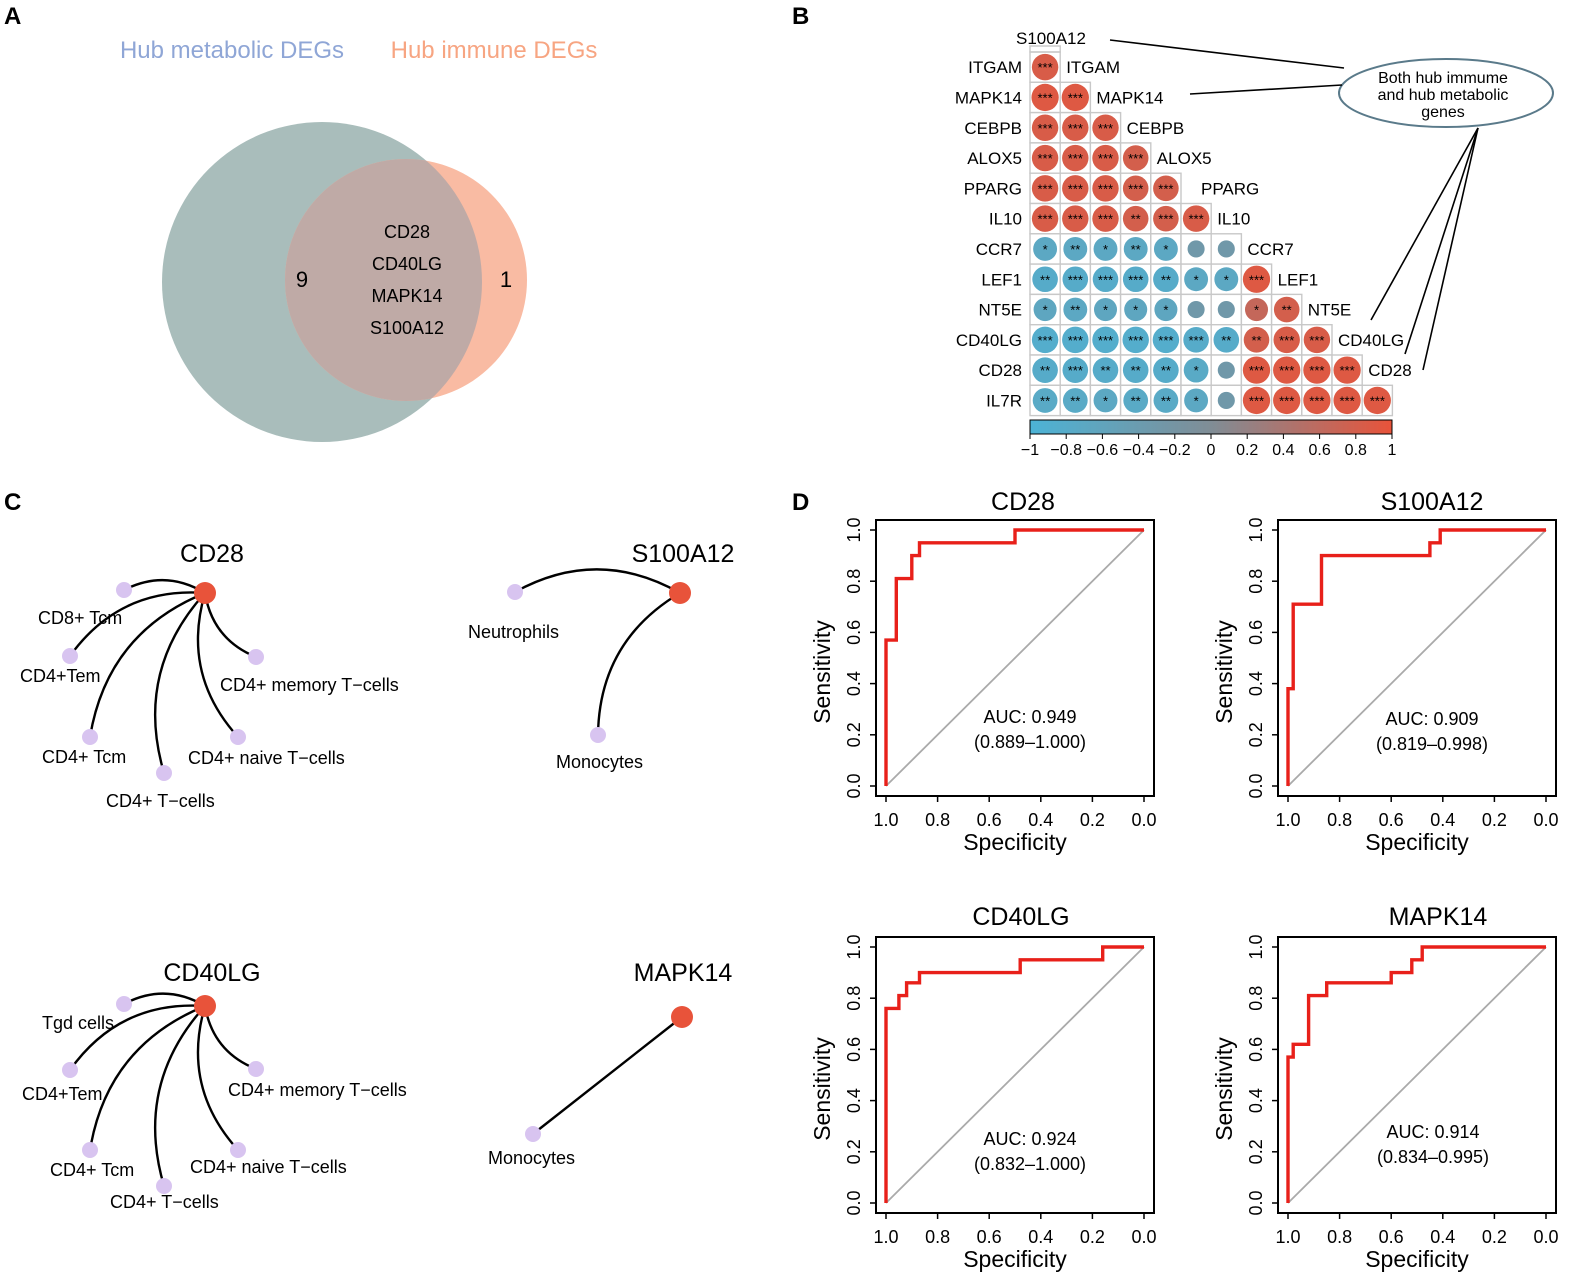 This screenshot has height=1283, width=1577. I want to click on heatmap-row-label: CD40LG, so click(989, 340).